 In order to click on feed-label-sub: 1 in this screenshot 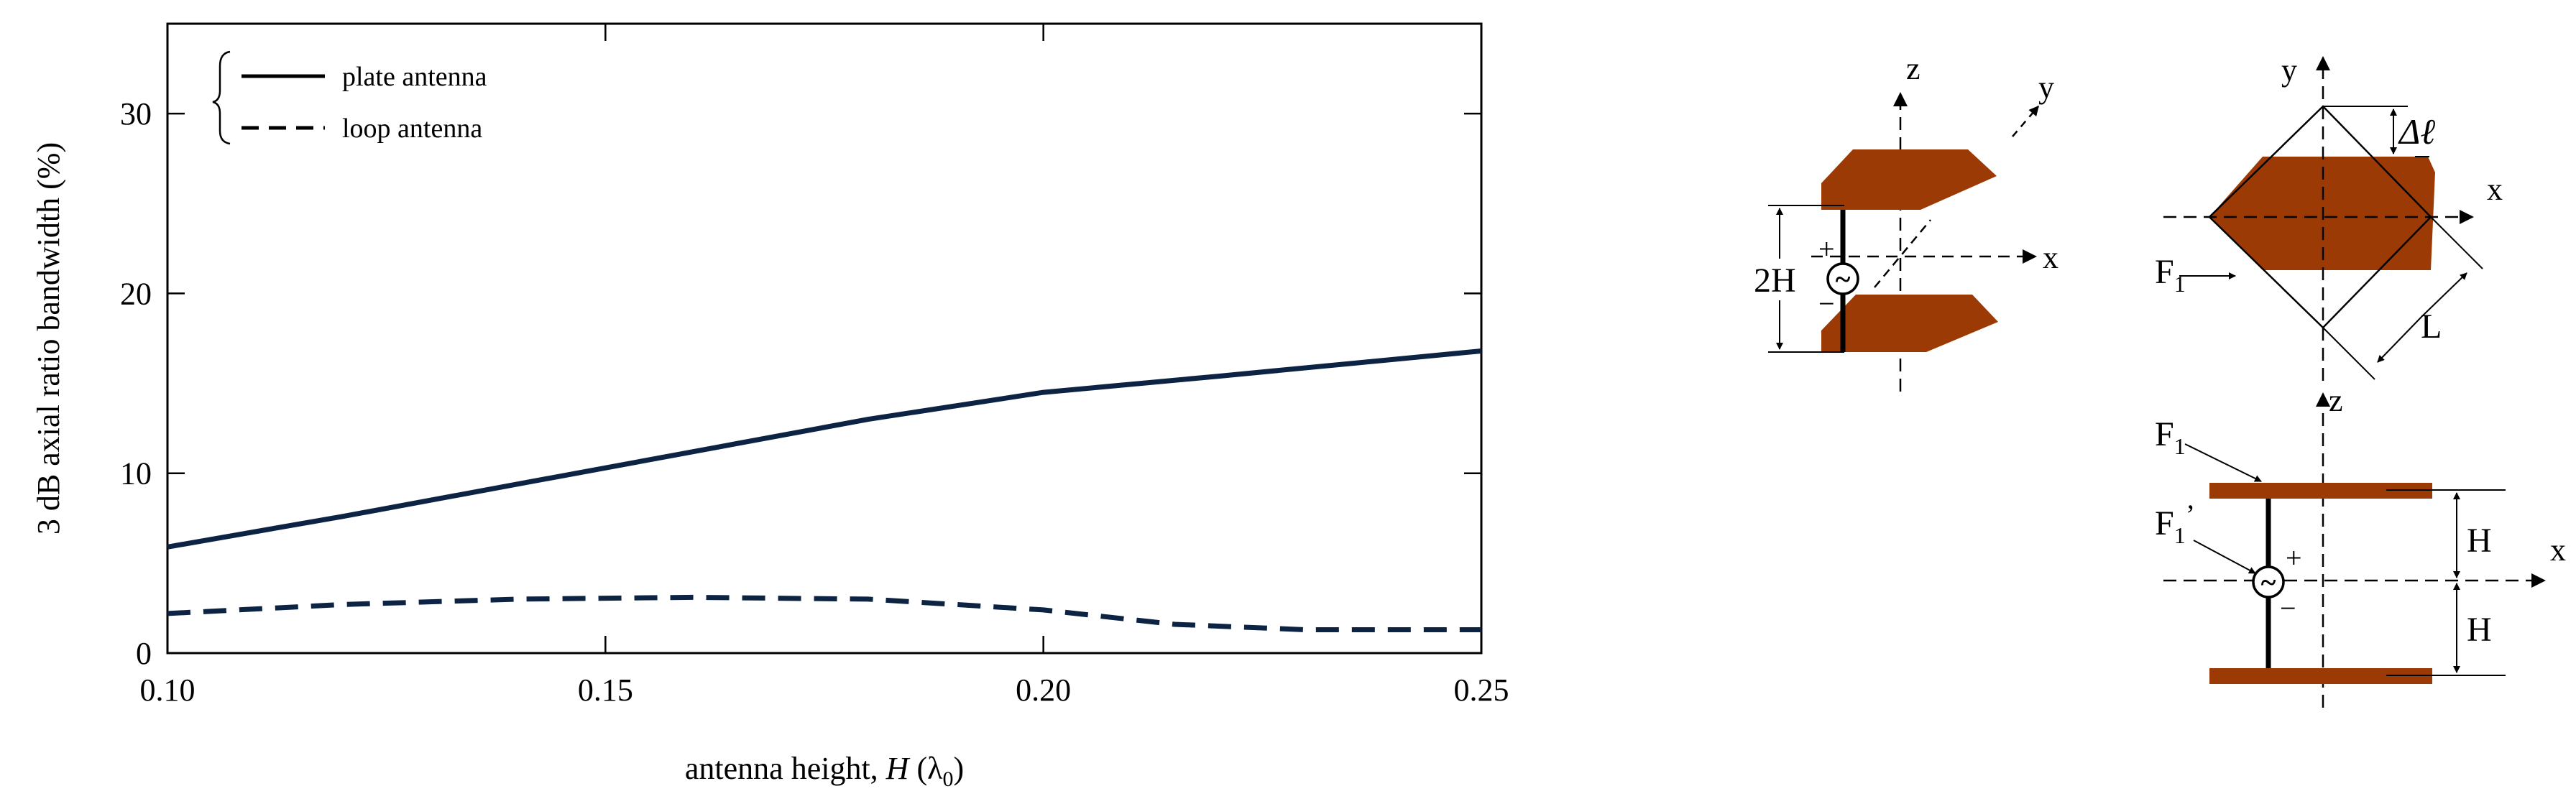, I will do `click(2180, 284)`.